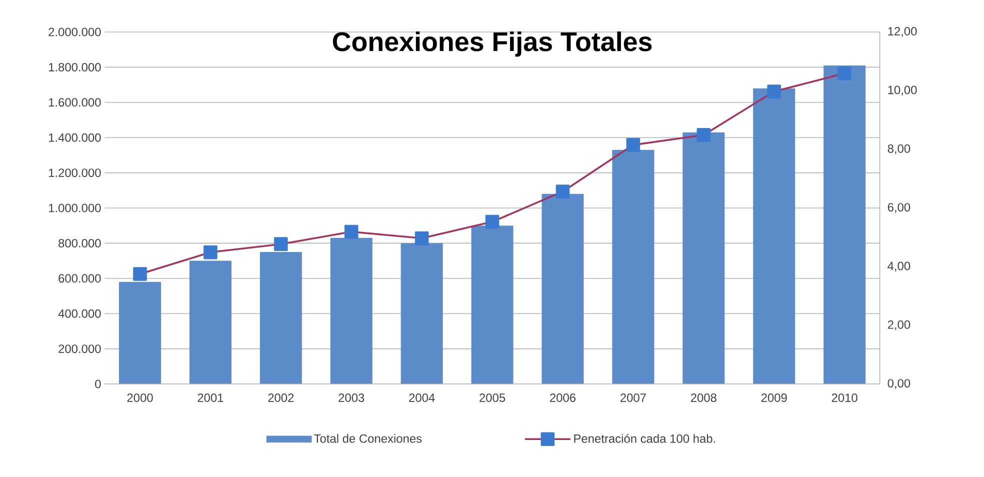 The height and width of the screenshot is (477, 984). I want to click on y-tick-label: 800.000, so click(79, 243).